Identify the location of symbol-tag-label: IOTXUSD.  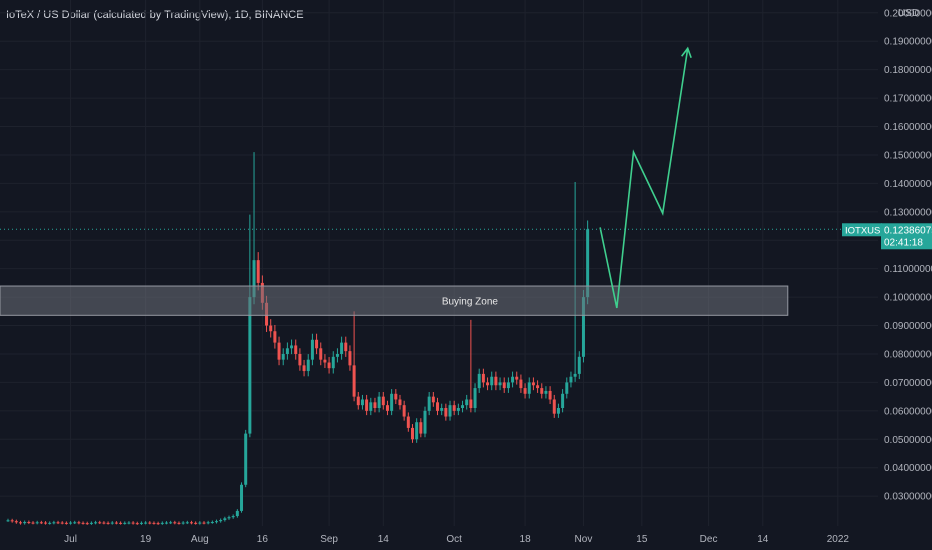
(866, 230).